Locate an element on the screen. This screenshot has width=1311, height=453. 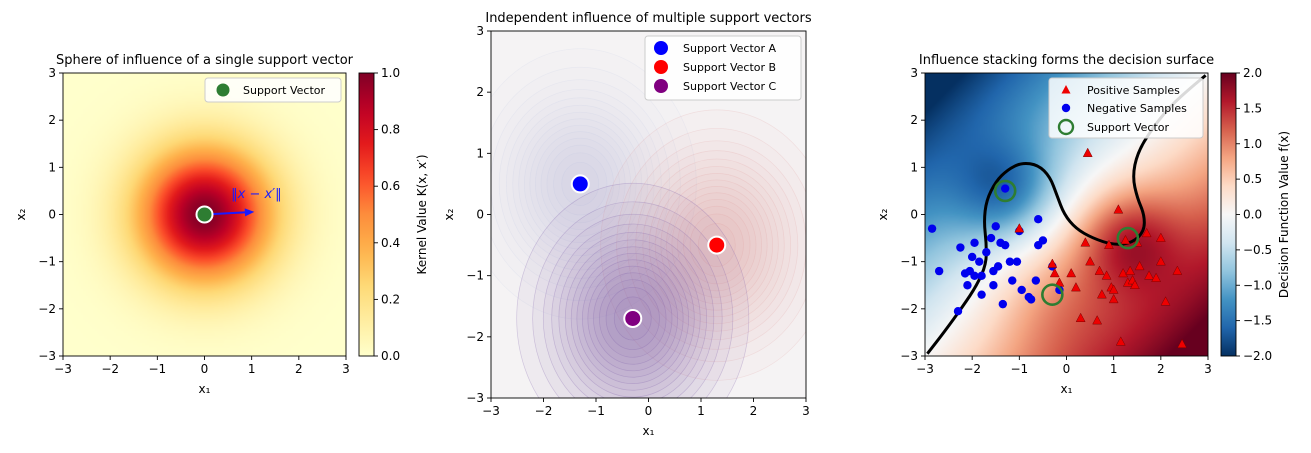
legend-label: Support Vector C is located at coordinates (730, 86).